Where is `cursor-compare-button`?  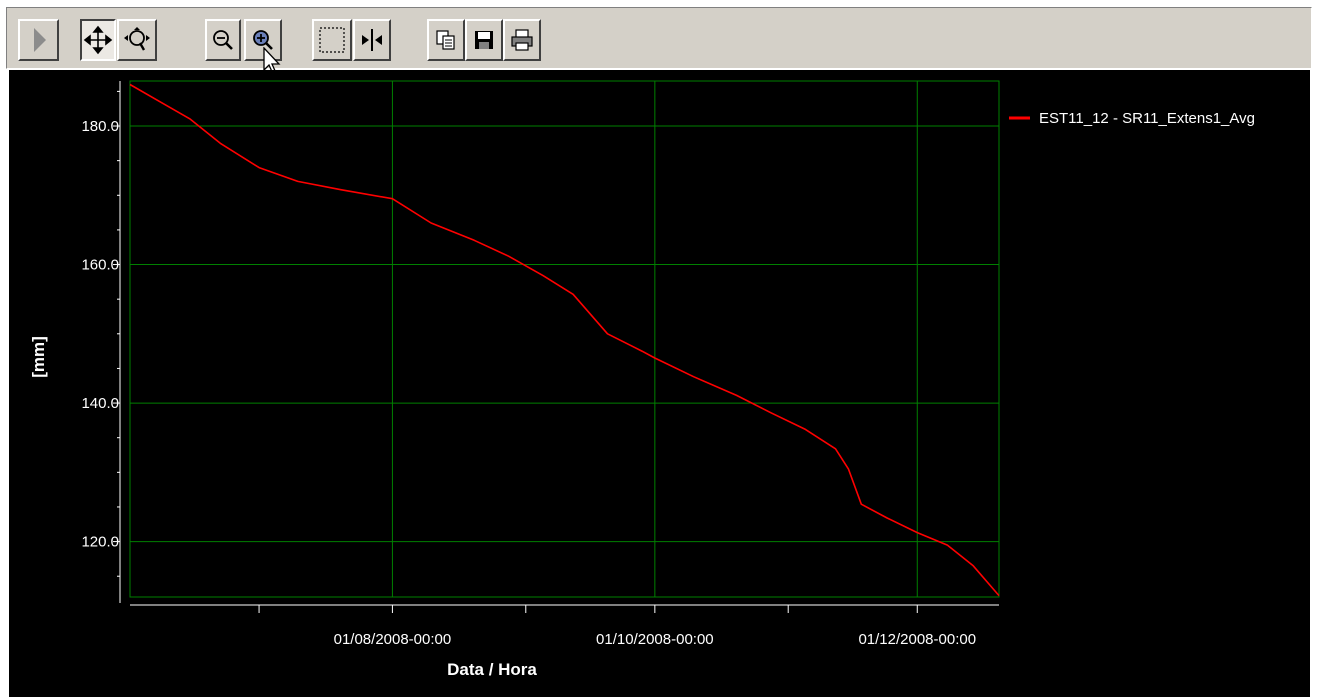 cursor-compare-button is located at coordinates (372, 40).